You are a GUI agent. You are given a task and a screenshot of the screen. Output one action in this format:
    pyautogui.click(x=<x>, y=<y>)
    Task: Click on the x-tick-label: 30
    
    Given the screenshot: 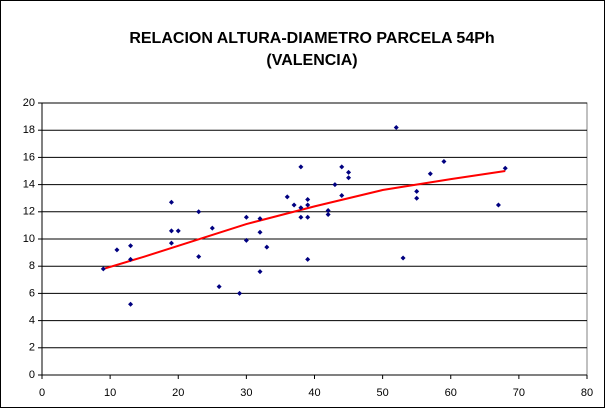 What is the action you would take?
    pyautogui.click(x=246, y=393)
    